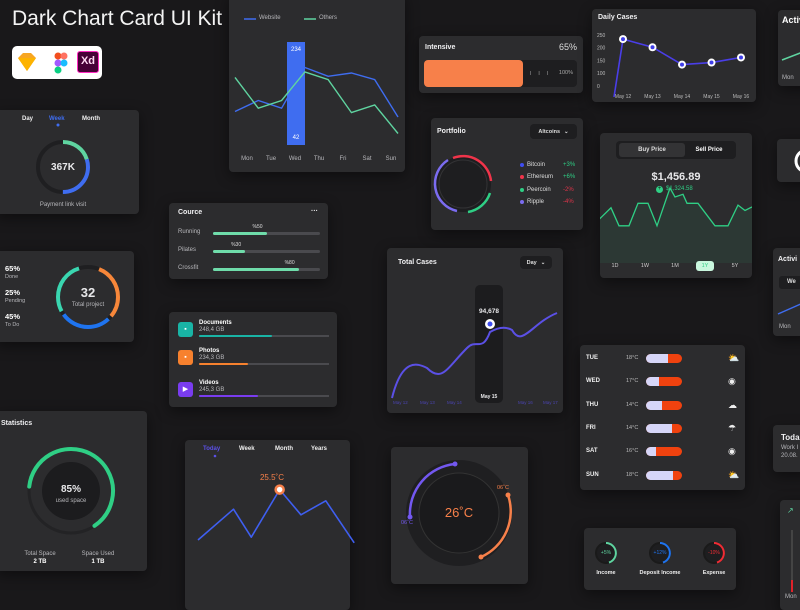 The image size is (800, 610). I want to click on weather-day: SAT, so click(592, 451).